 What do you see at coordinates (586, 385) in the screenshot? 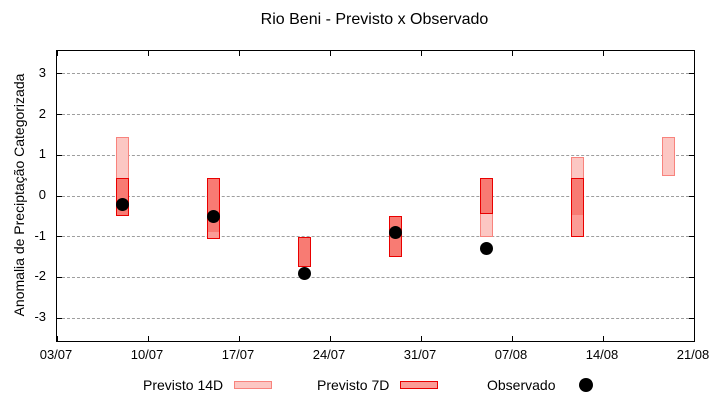
I see `legend-observado-dot-icon` at bounding box center [586, 385].